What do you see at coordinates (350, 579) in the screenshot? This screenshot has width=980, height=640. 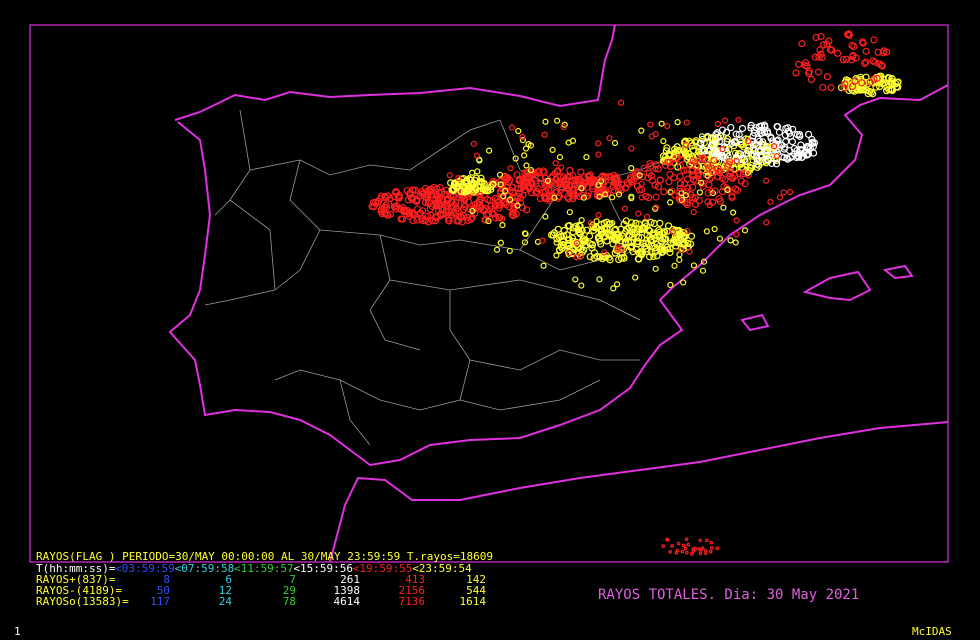 I see `count-value: 261` at bounding box center [350, 579].